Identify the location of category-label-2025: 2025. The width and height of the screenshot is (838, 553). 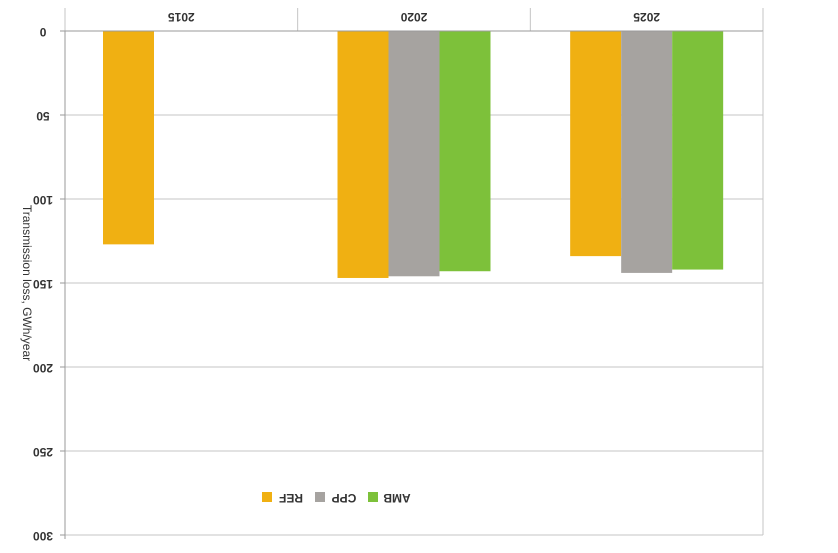
(646, 17).